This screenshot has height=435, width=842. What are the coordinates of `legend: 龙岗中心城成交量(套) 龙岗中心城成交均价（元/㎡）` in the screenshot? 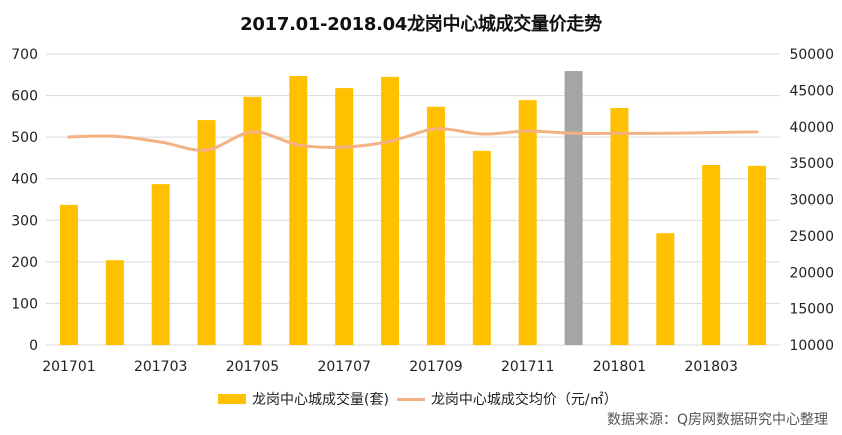 It's located at (418, 399).